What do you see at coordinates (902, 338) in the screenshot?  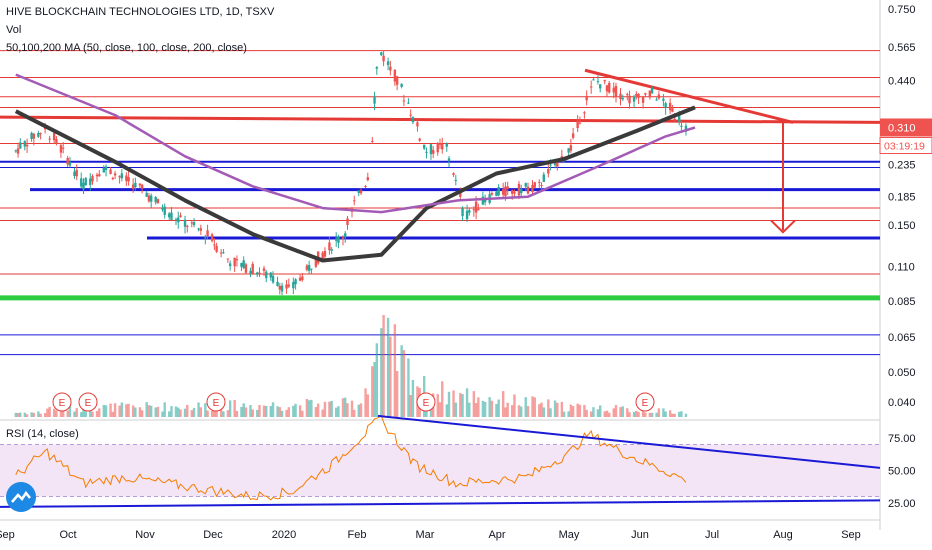 I see `price-tick-label-9: 0.065` at bounding box center [902, 338].